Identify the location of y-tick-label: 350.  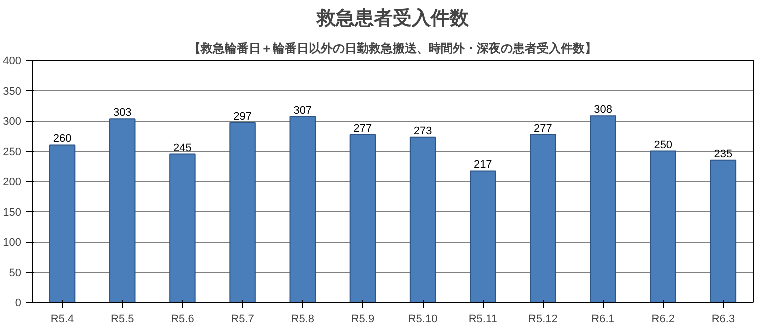
(12, 92).